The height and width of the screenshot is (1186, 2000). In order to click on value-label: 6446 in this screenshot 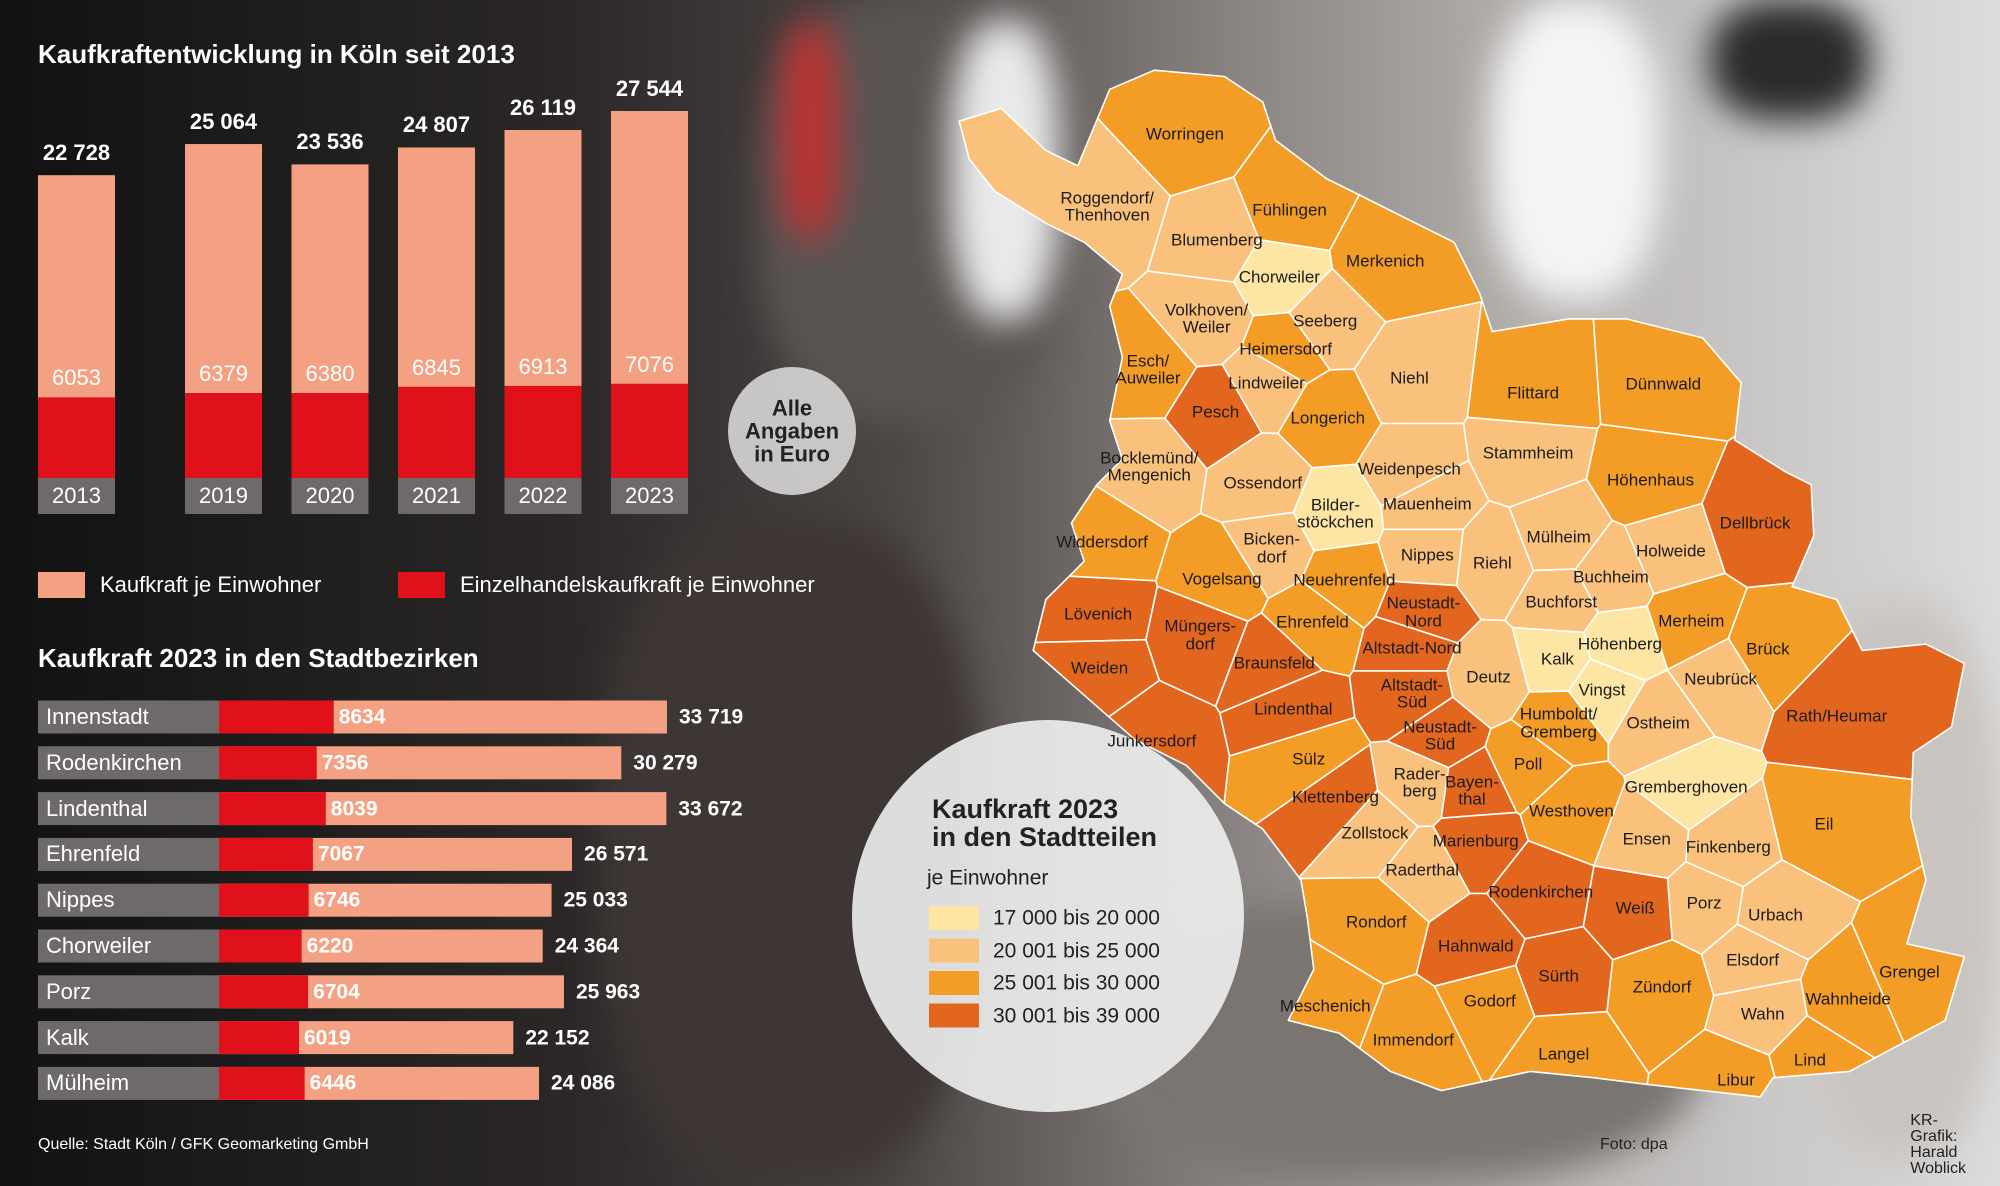, I will do `click(333, 1083)`.